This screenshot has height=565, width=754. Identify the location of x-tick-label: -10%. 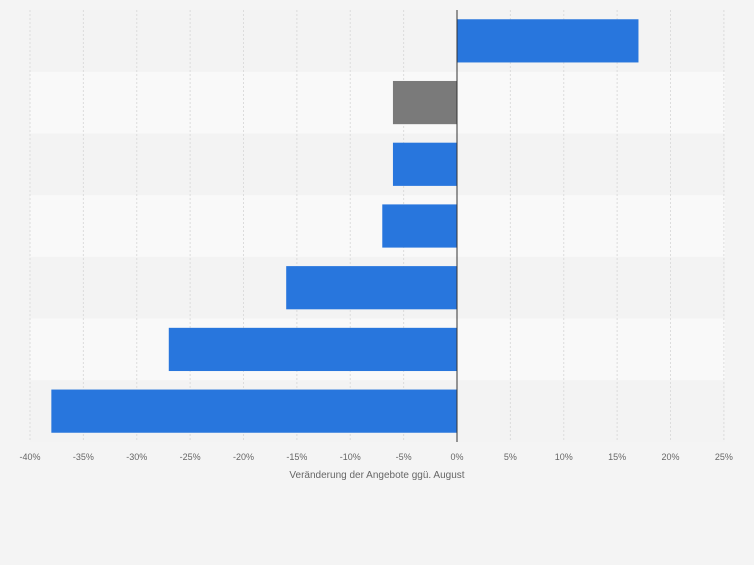
(350, 457).